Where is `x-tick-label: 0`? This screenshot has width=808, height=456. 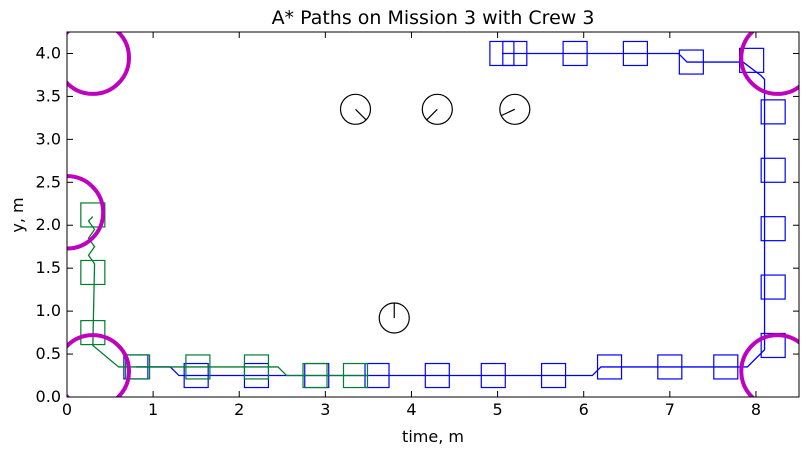
x-tick-label: 0 is located at coordinates (67, 409).